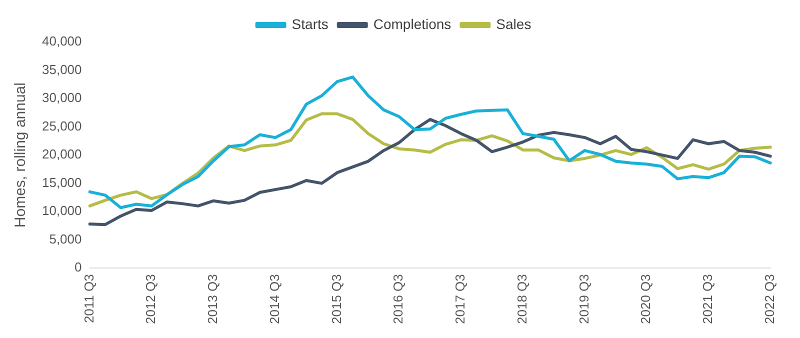  I want to click on x-tick-label: 2019 Q3, so click(584, 299).